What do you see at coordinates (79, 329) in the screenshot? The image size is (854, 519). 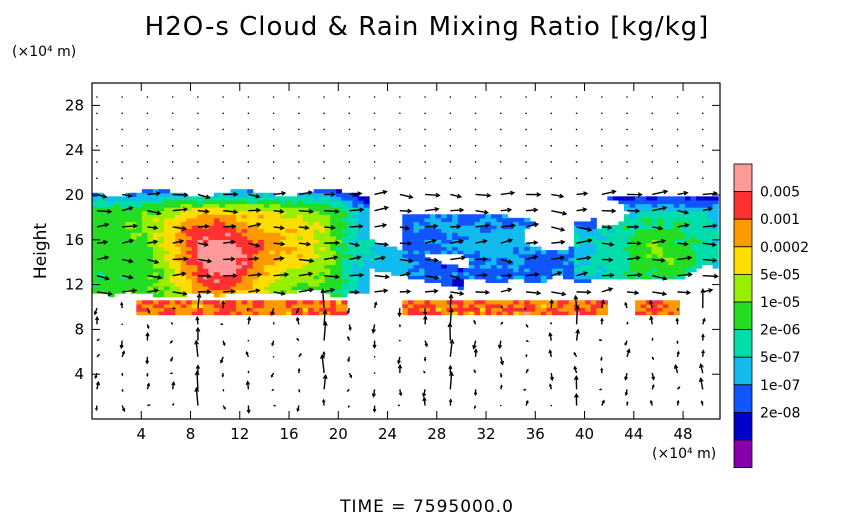 I see `y-tick-label: 8` at bounding box center [79, 329].